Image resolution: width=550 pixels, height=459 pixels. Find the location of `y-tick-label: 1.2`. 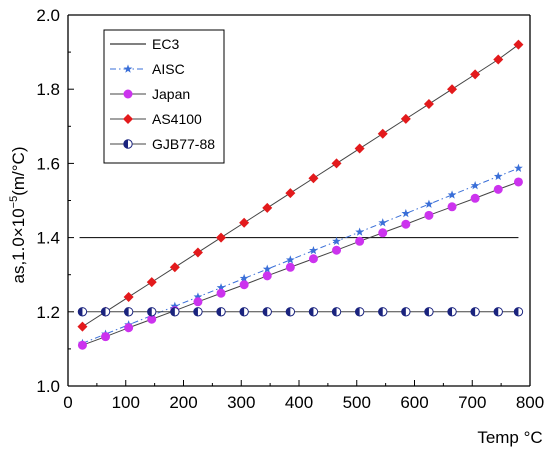

y-tick-label: 1.2 is located at coordinates (48, 312).